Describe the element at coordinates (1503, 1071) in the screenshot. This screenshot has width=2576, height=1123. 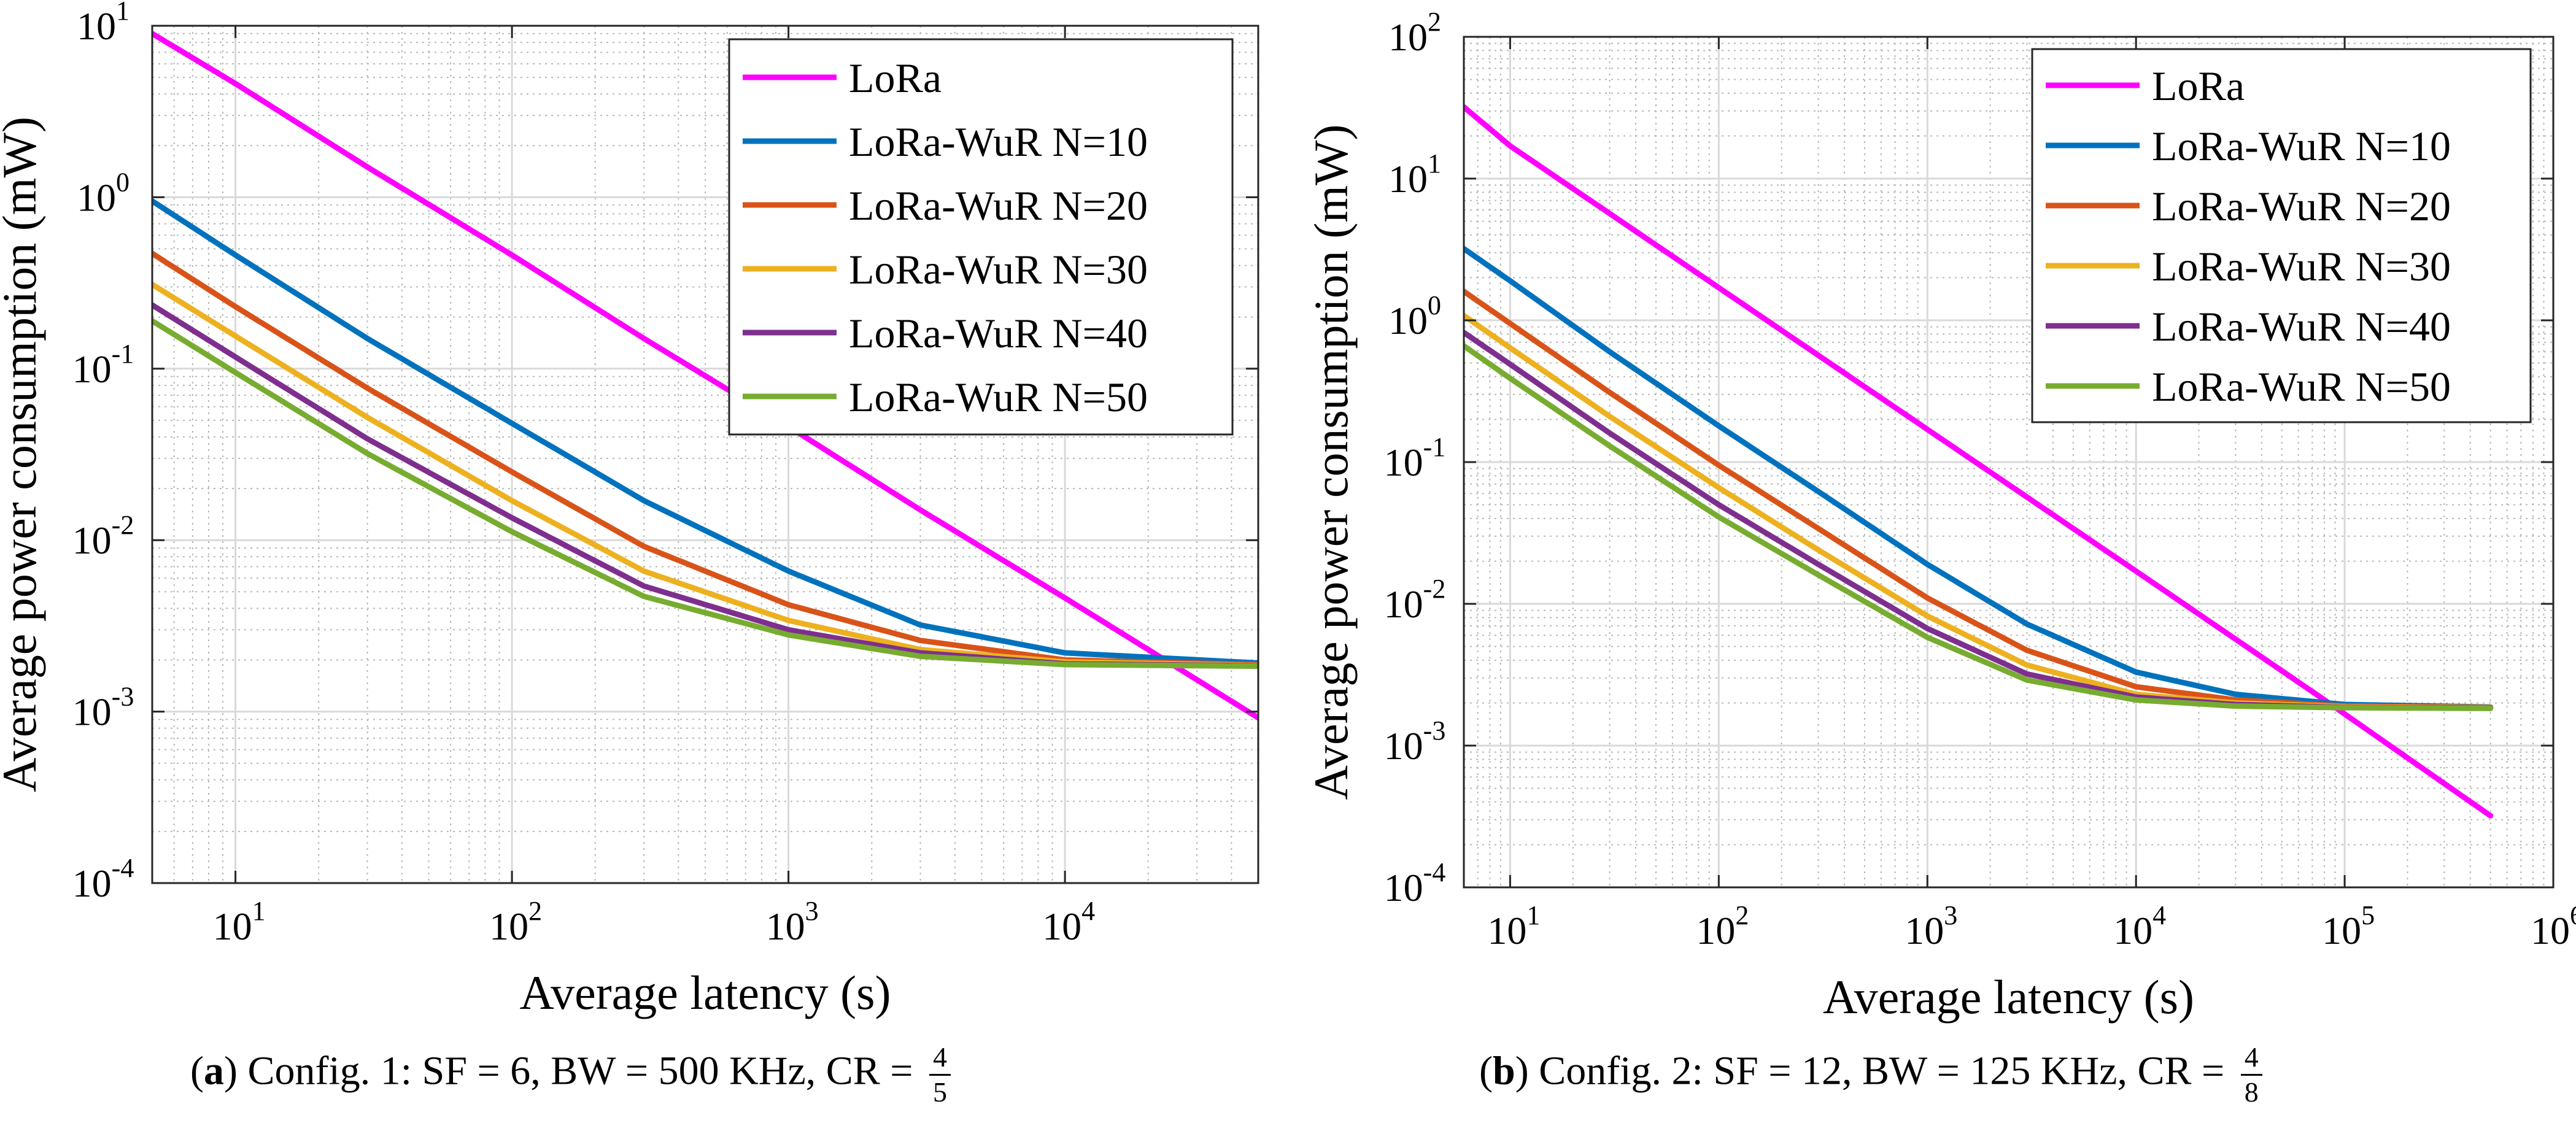
I see `caption-b-label: b` at that location.